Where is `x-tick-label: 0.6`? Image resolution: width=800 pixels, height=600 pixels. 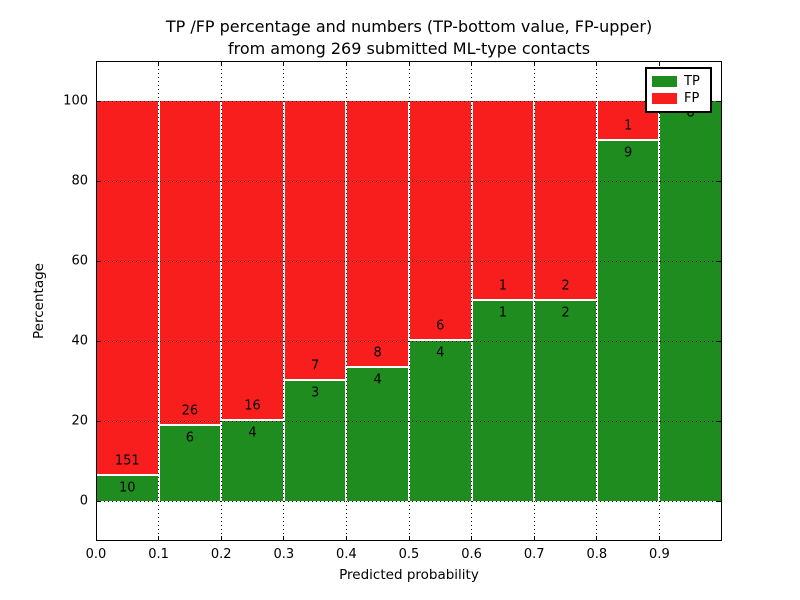
x-tick-label: 0.6 is located at coordinates (471, 554).